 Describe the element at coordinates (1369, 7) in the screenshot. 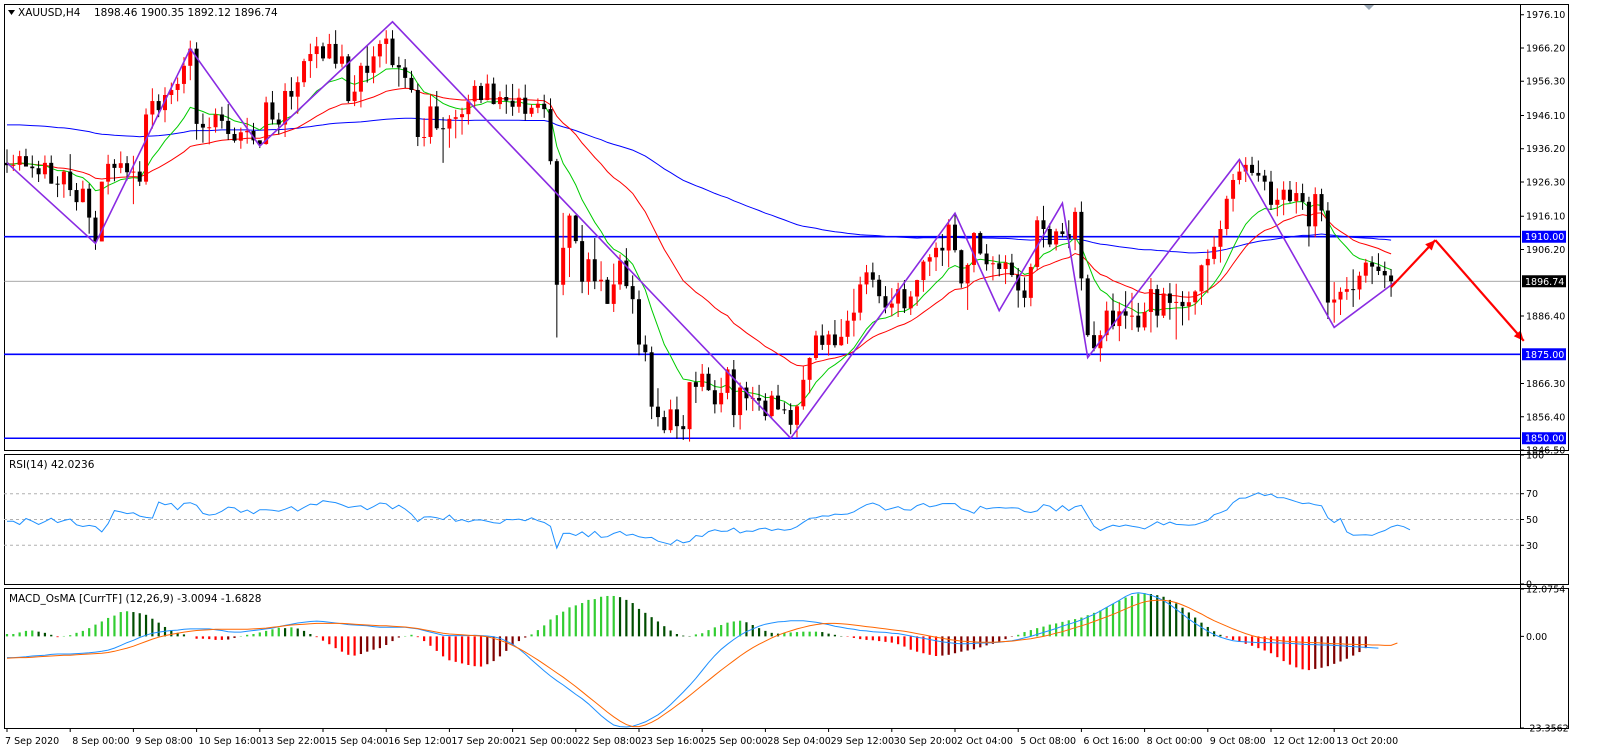

I see `chart-shift-marker-icon` at that location.